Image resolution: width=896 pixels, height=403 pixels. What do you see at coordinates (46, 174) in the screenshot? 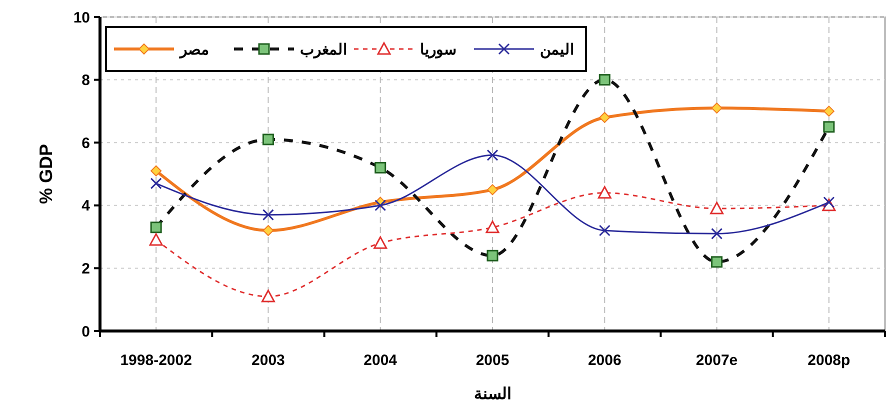
I see `y-axis-title: % GDP` at bounding box center [46, 174].